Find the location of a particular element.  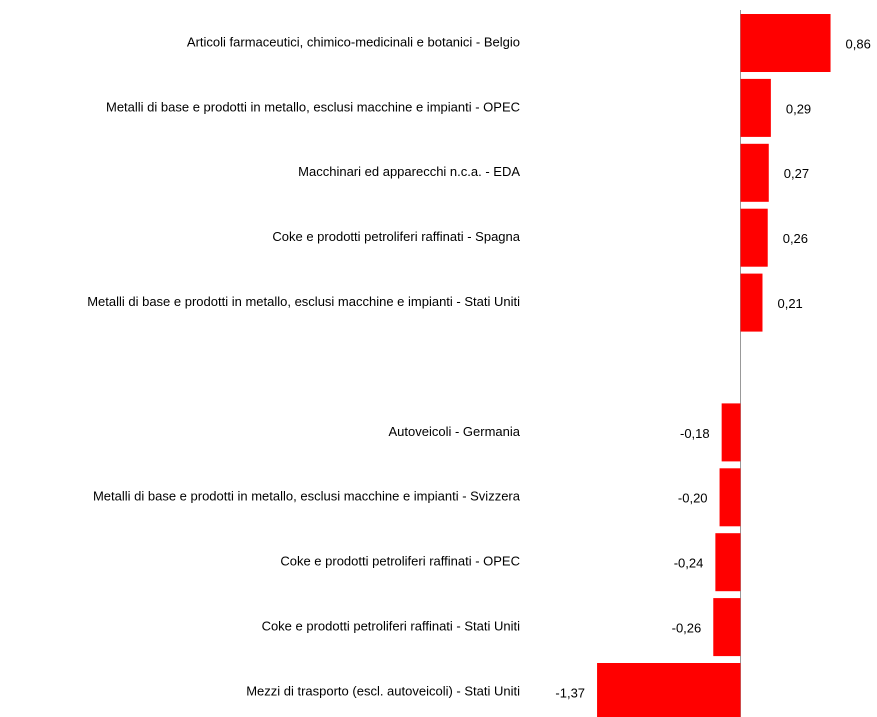

value-label: 0,29 is located at coordinates (798, 108).